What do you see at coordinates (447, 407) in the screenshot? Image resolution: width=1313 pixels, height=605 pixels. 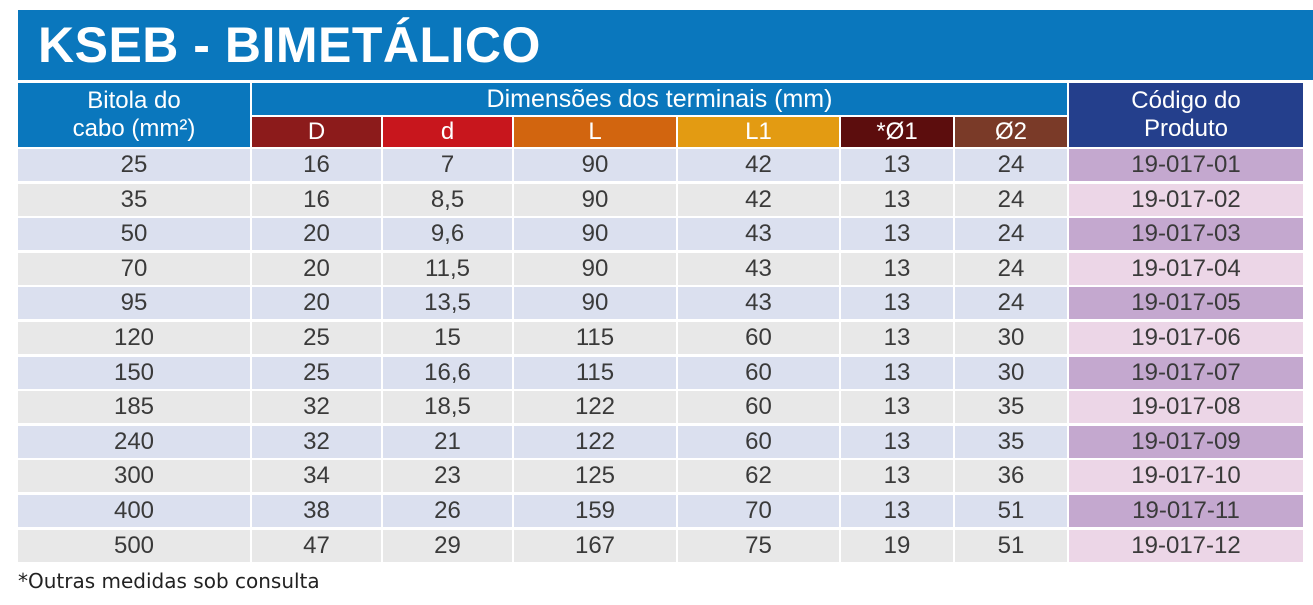 I see `dimension-cell: 18,5` at bounding box center [447, 407].